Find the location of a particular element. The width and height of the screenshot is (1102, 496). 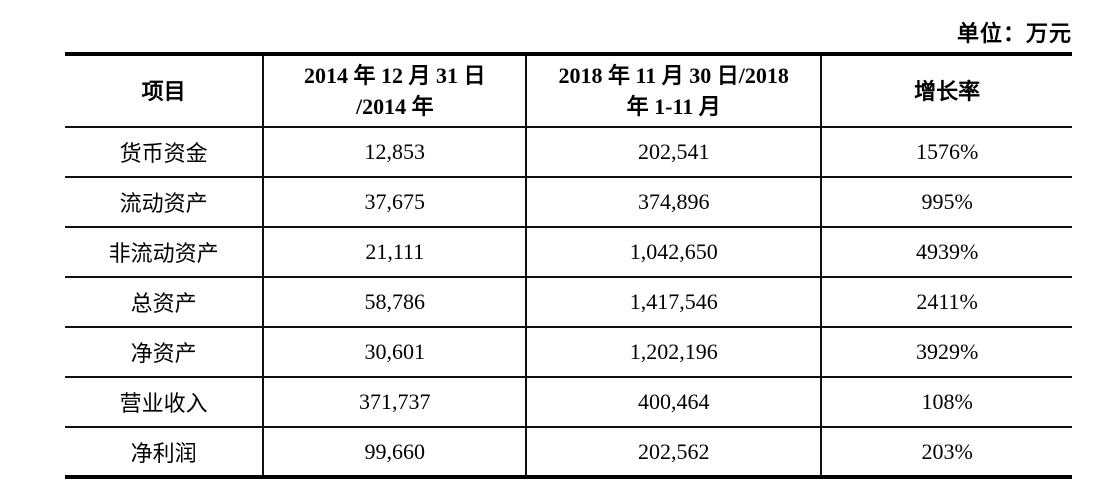

item-cell: 营业收入 is located at coordinates (164, 401).